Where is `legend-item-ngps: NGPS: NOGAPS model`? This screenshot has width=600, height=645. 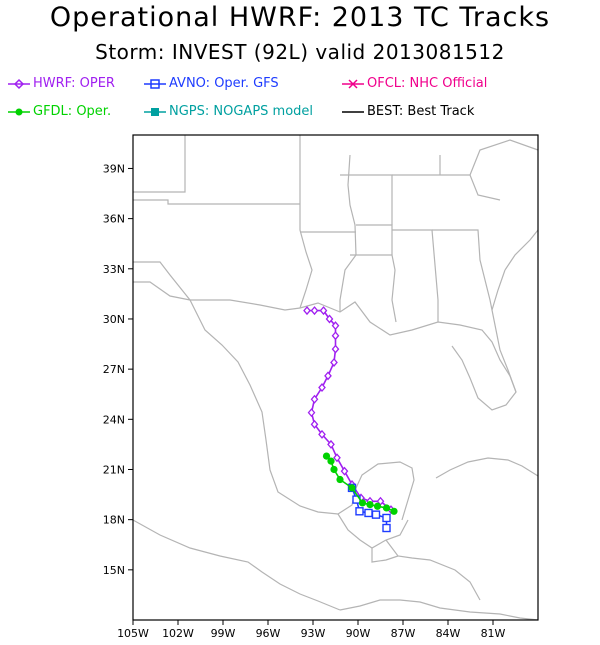
legend-item-ngps: NGPS: NOGAPS model is located at coordinates (228, 111).